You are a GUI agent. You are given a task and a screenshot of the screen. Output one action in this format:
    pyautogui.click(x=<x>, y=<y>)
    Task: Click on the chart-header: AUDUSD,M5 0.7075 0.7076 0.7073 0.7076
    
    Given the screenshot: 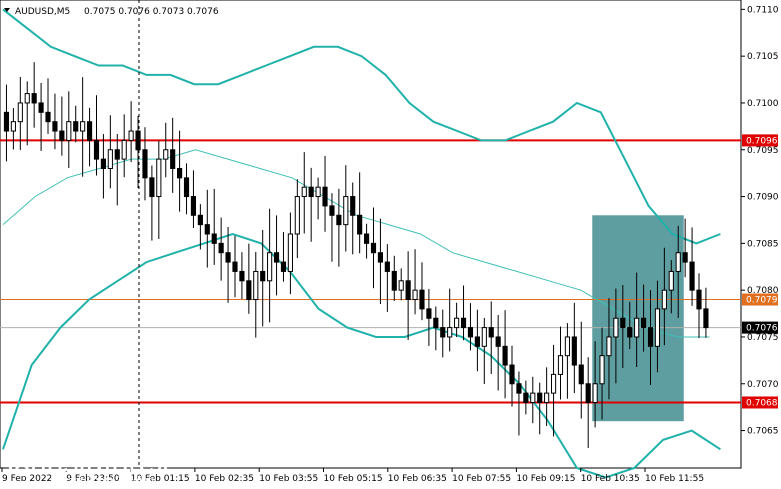 What is the action you would take?
    pyautogui.click(x=111, y=12)
    